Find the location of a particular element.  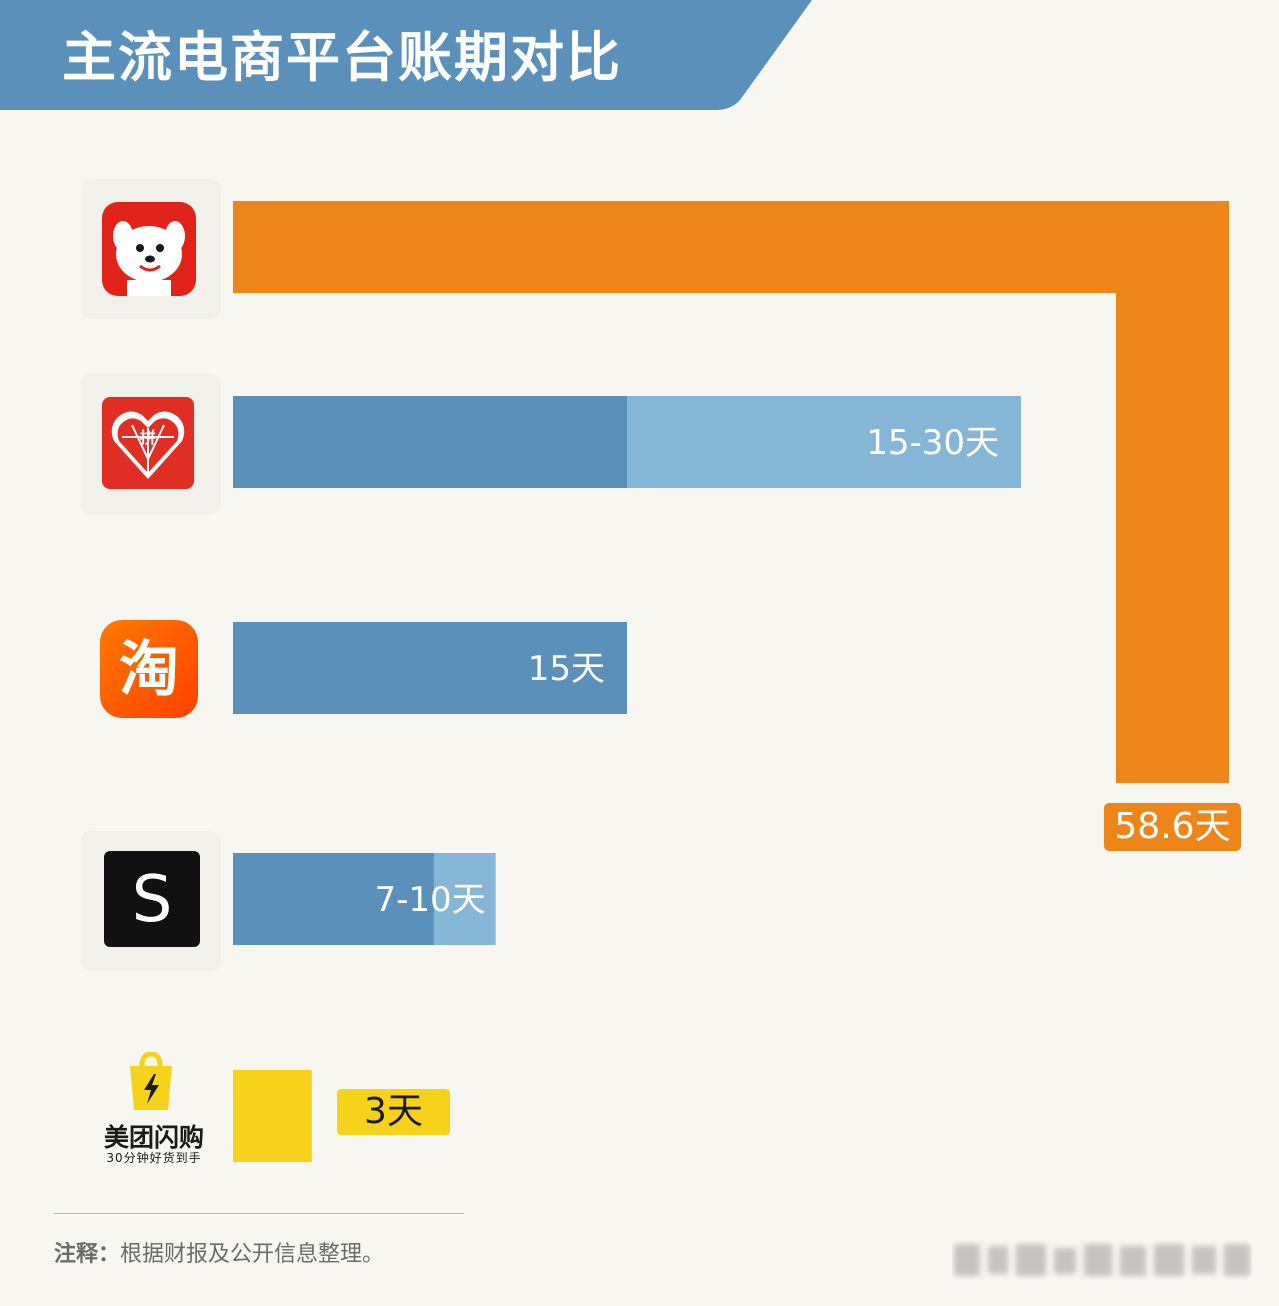

shein-icon: S is located at coordinates (152, 899).